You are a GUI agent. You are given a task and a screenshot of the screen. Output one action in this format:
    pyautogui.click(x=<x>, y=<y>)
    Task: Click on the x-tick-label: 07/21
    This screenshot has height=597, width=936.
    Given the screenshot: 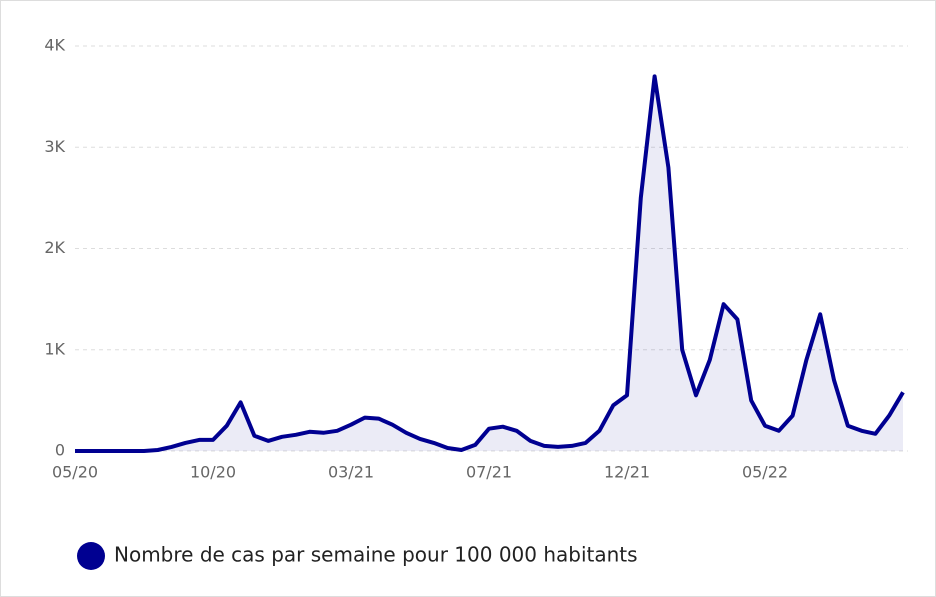 What is the action you would take?
    pyautogui.click(x=489, y=472)
    